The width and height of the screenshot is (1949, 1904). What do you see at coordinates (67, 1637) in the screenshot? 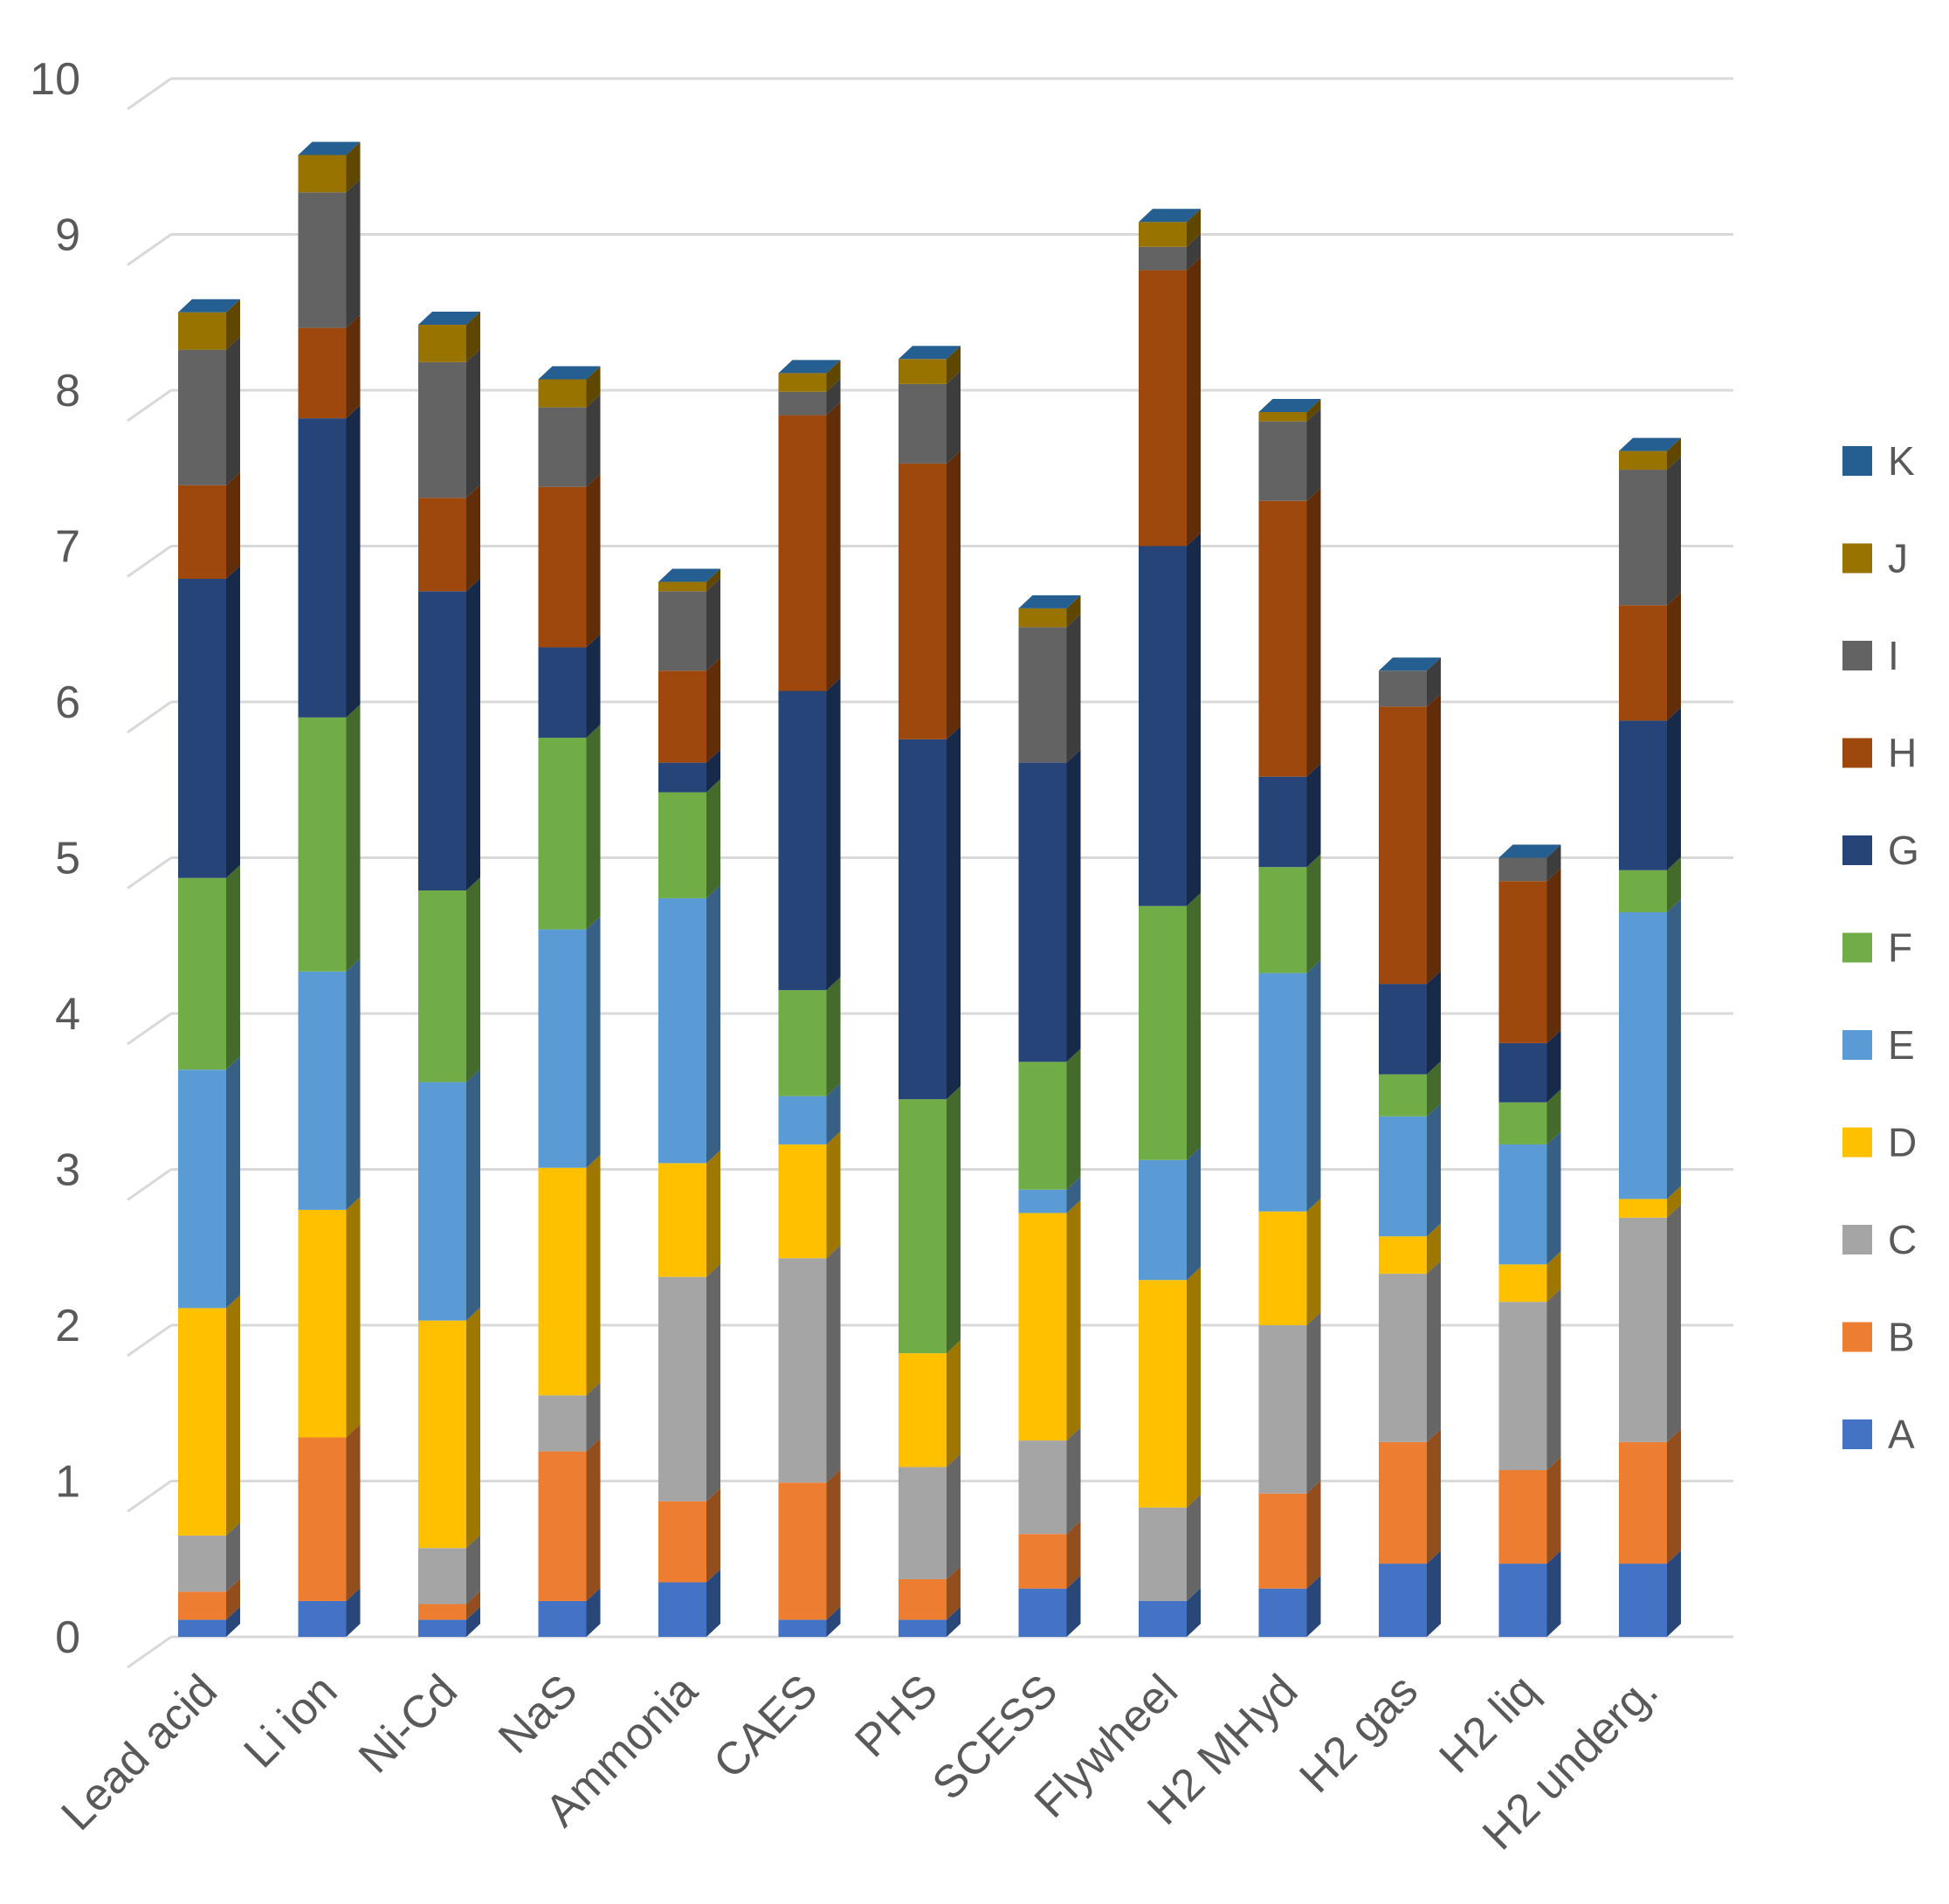
I see `y-tick-label: 0` at bounding box center [67, 1637].